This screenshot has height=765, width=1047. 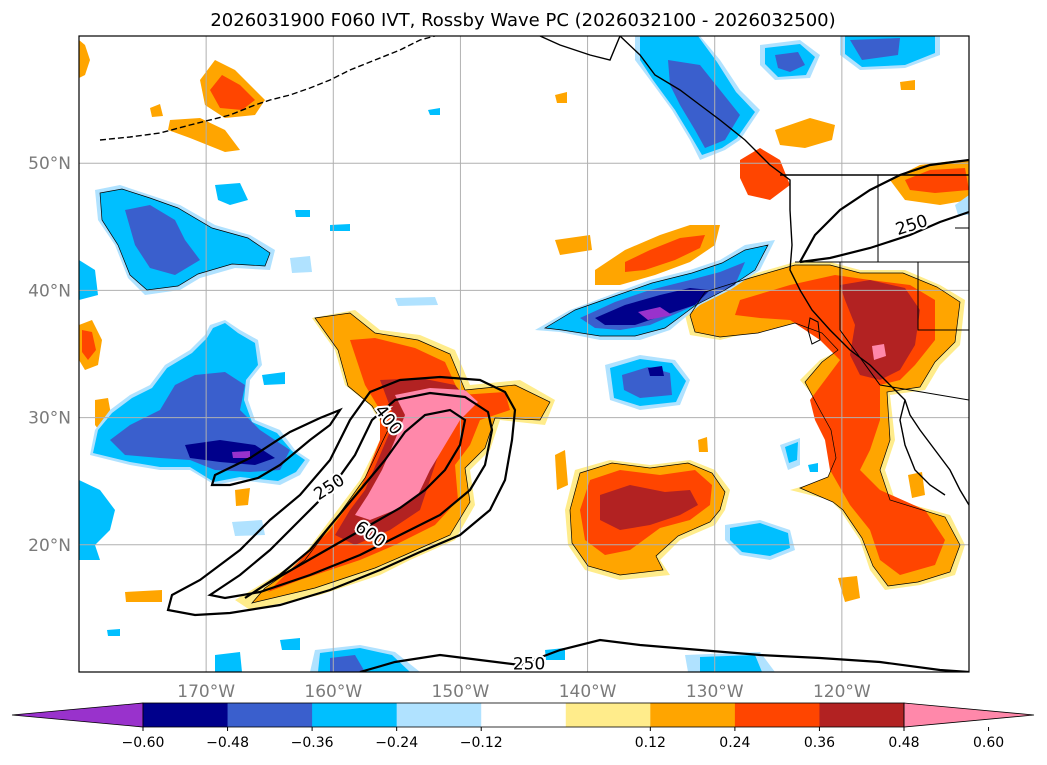 I want to click on colorbar-tick-label: 0.60, so click(x=988, y=743).